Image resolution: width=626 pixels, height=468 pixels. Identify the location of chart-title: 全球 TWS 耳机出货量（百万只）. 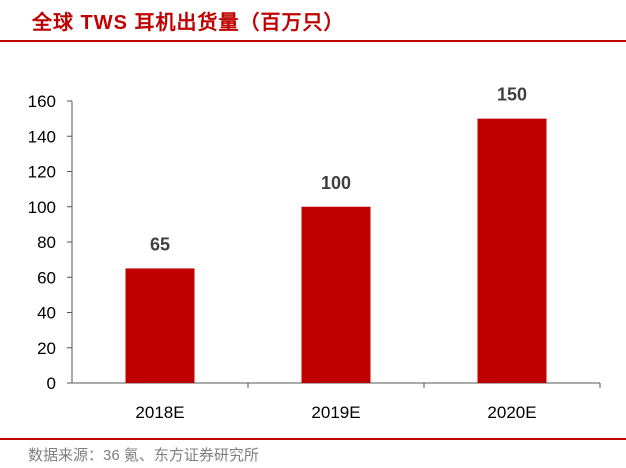
(188, 23).